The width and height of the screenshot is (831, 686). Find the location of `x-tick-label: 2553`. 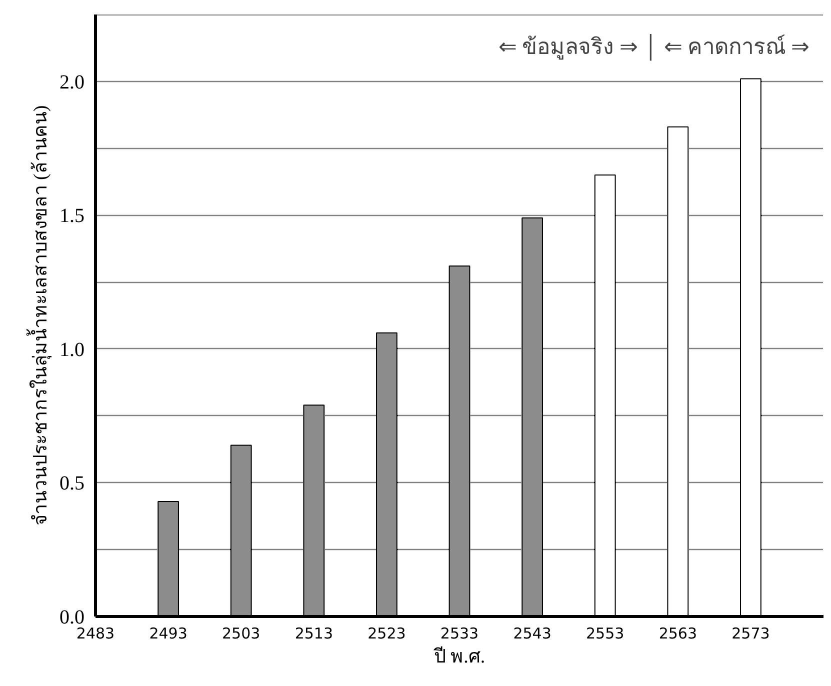

x-tick-label: 2553 is located at coordinates (605, 633).